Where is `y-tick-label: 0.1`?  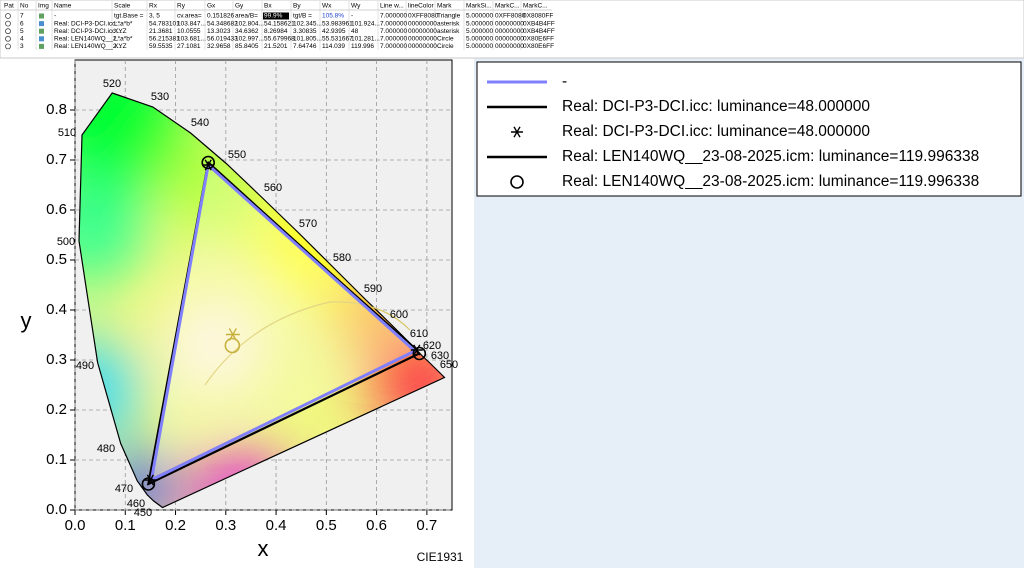 y-tick-label: 0.1 is located at coordinates (56, 459).